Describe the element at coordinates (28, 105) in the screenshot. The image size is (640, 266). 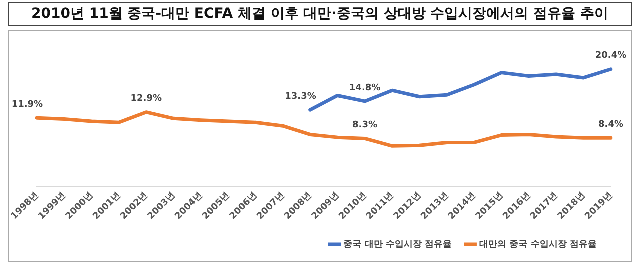
I see `data-label: 11.9%` at that location.